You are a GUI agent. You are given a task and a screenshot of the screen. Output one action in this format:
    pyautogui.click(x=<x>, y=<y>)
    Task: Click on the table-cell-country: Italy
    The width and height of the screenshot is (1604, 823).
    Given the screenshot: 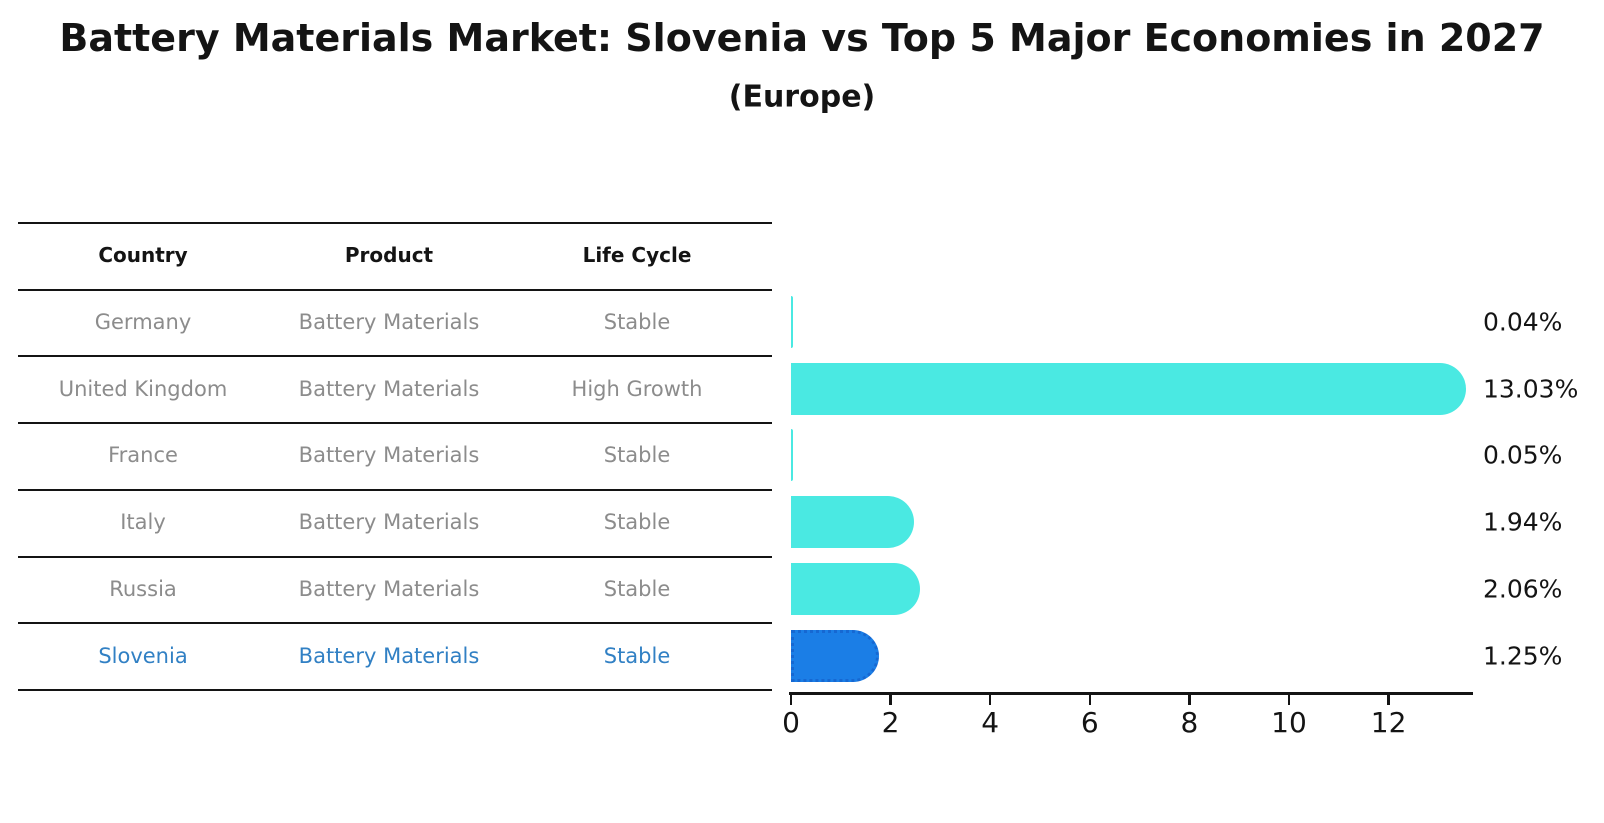 What is the action you would take?
    pyautogui.click(x=143, y=522)
    